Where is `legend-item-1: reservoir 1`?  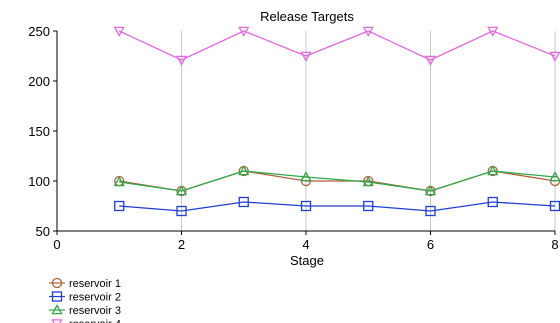 legend-item-1: reservoir 1 is located at coordinates (85, 283).